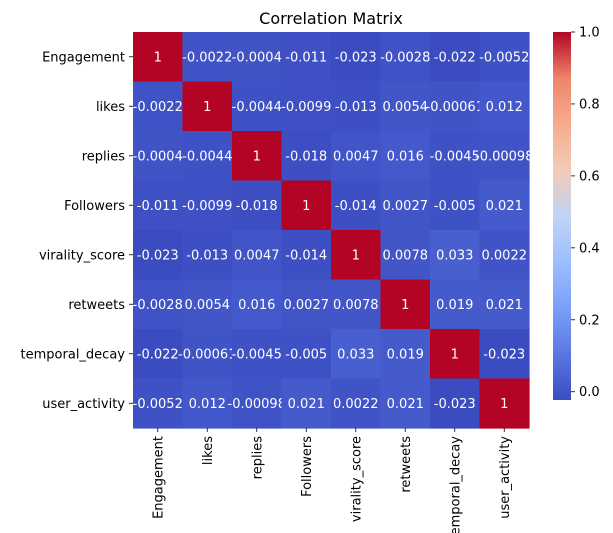  I want to click on cell-annotation: -0.0004, so click(158, 156).